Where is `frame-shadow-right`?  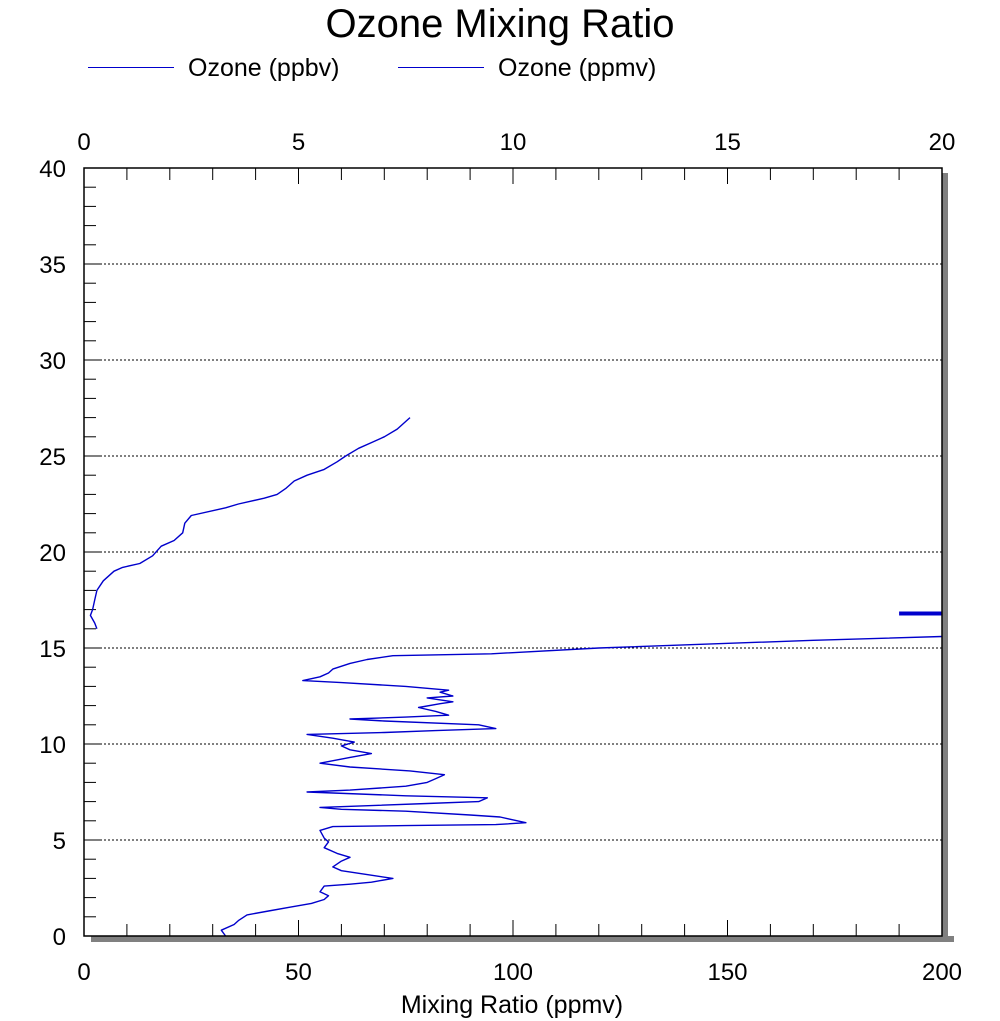
frame-shadow-right is located at coordinates (945, 557).